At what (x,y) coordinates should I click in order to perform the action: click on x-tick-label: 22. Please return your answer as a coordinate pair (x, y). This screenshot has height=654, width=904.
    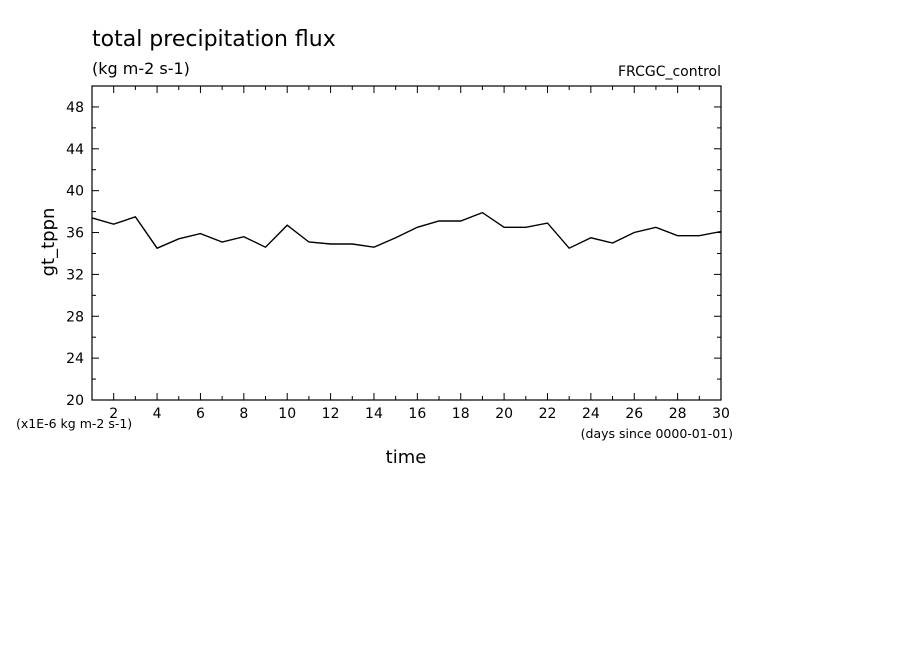
    Looking at the image, I should click on (548, 414).